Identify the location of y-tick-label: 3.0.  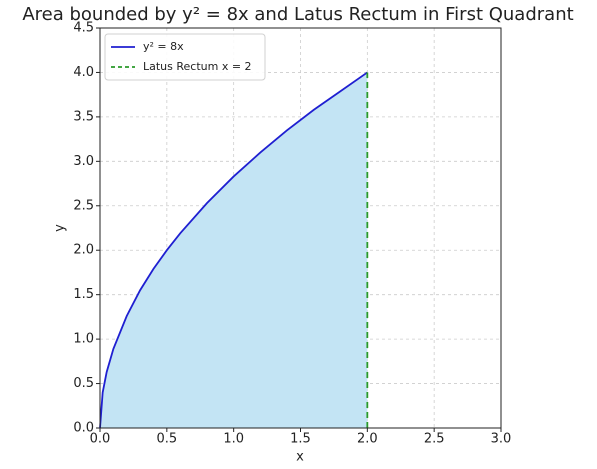
(83, 161).